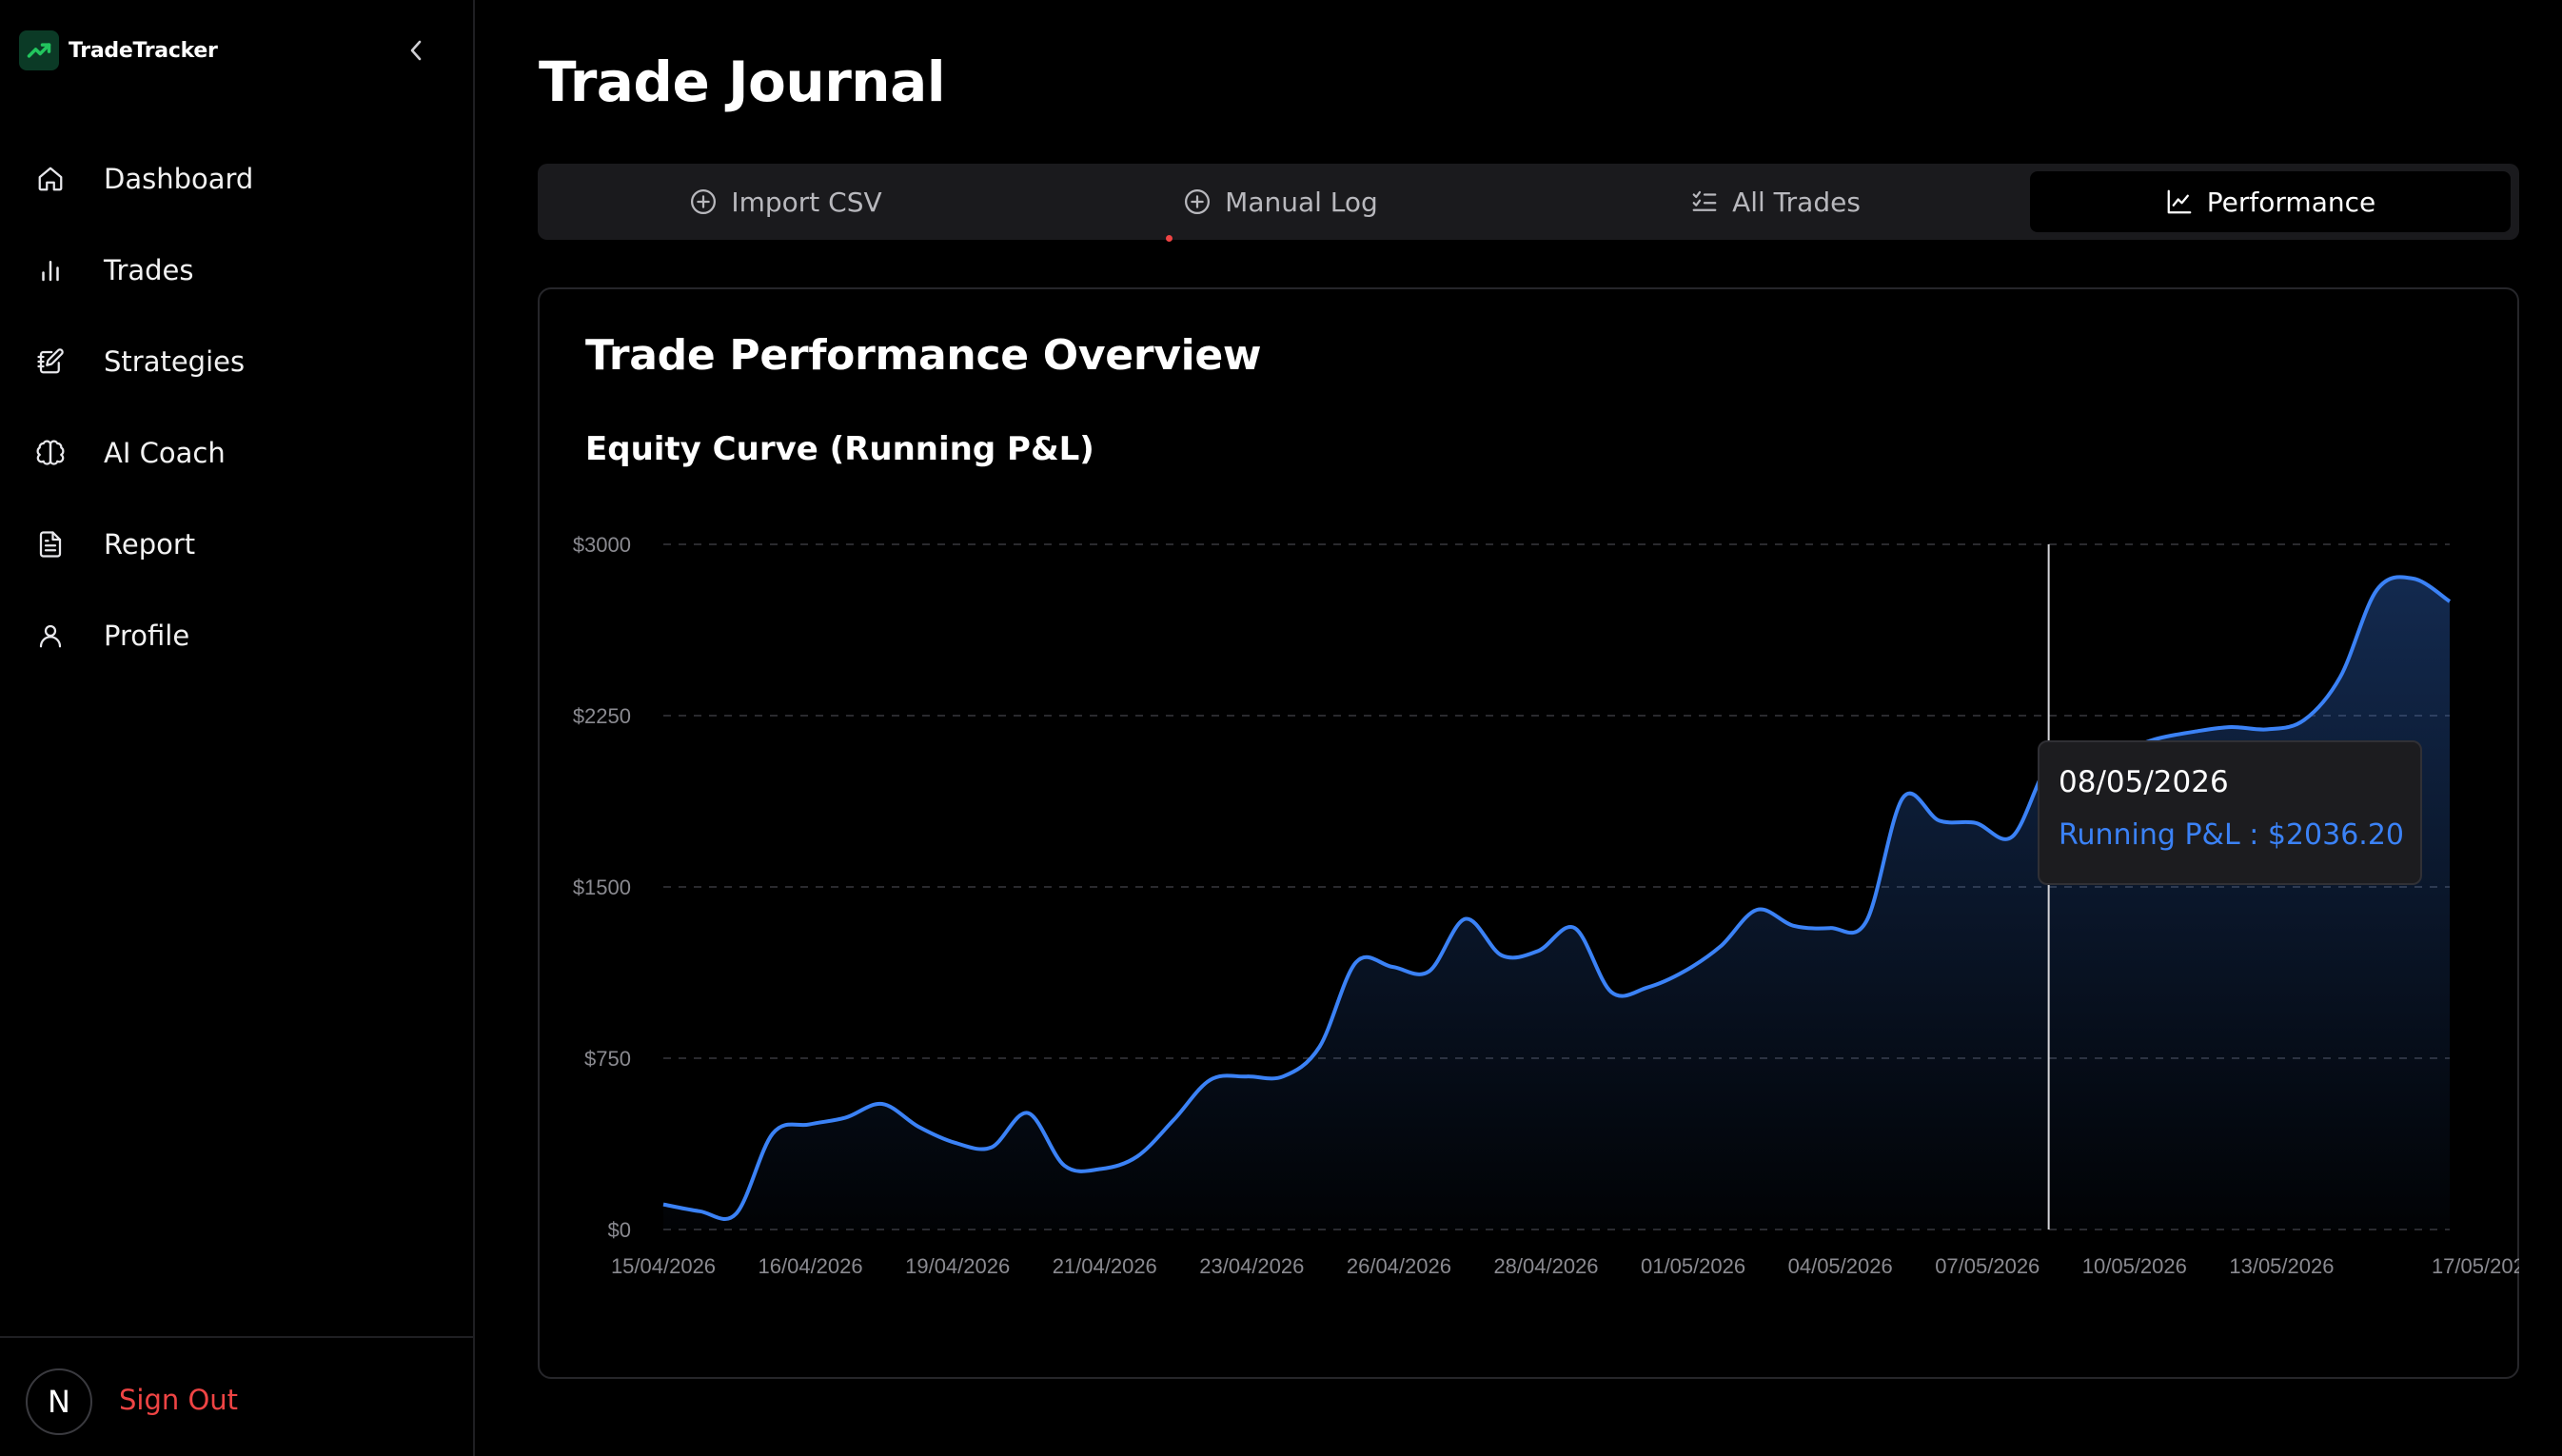 Image resolution: width=2562 pixels, height=1456 pixels. Describe the element at coordinates (234, 635) in the screenshot. I see `sidebar-item-profile: Profile` at that location.